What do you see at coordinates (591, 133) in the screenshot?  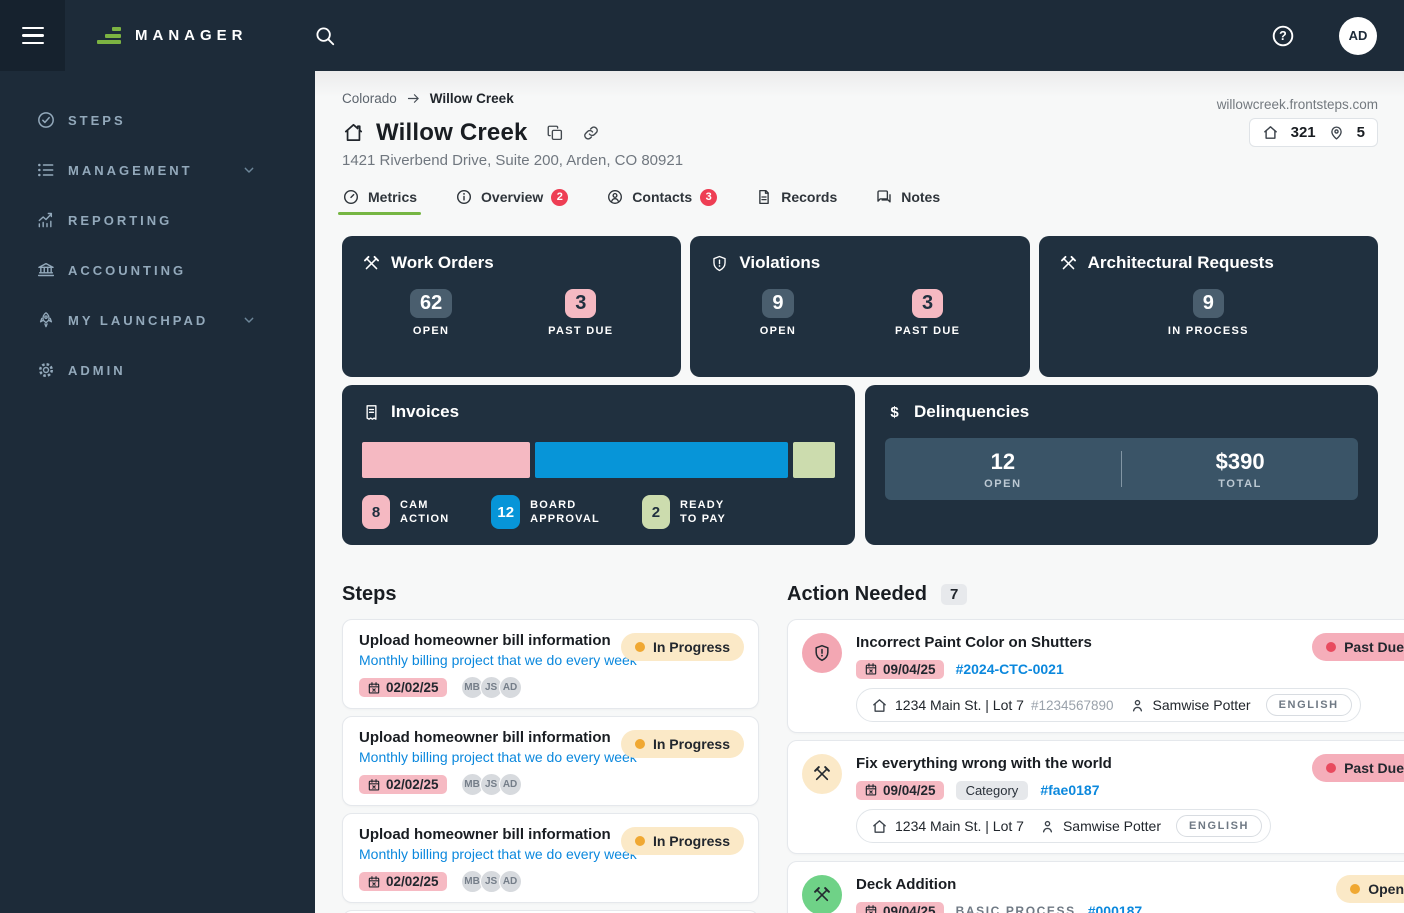 I see `link-icon` at bounding box center [591, 133].